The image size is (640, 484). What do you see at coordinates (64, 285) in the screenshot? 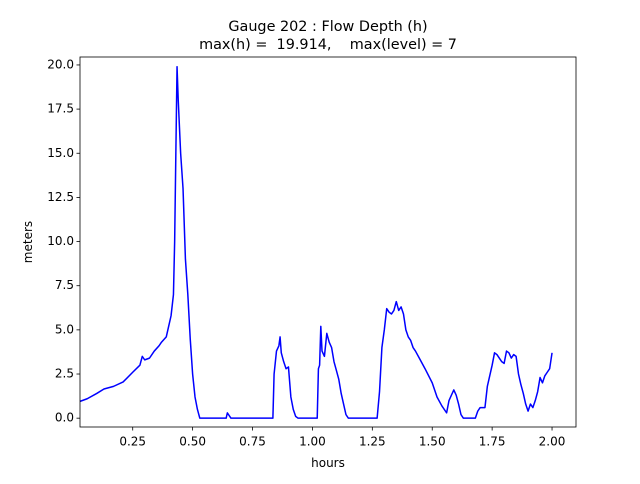
I see `y-tick-label: 7.5` at bounding box center [64, 285].